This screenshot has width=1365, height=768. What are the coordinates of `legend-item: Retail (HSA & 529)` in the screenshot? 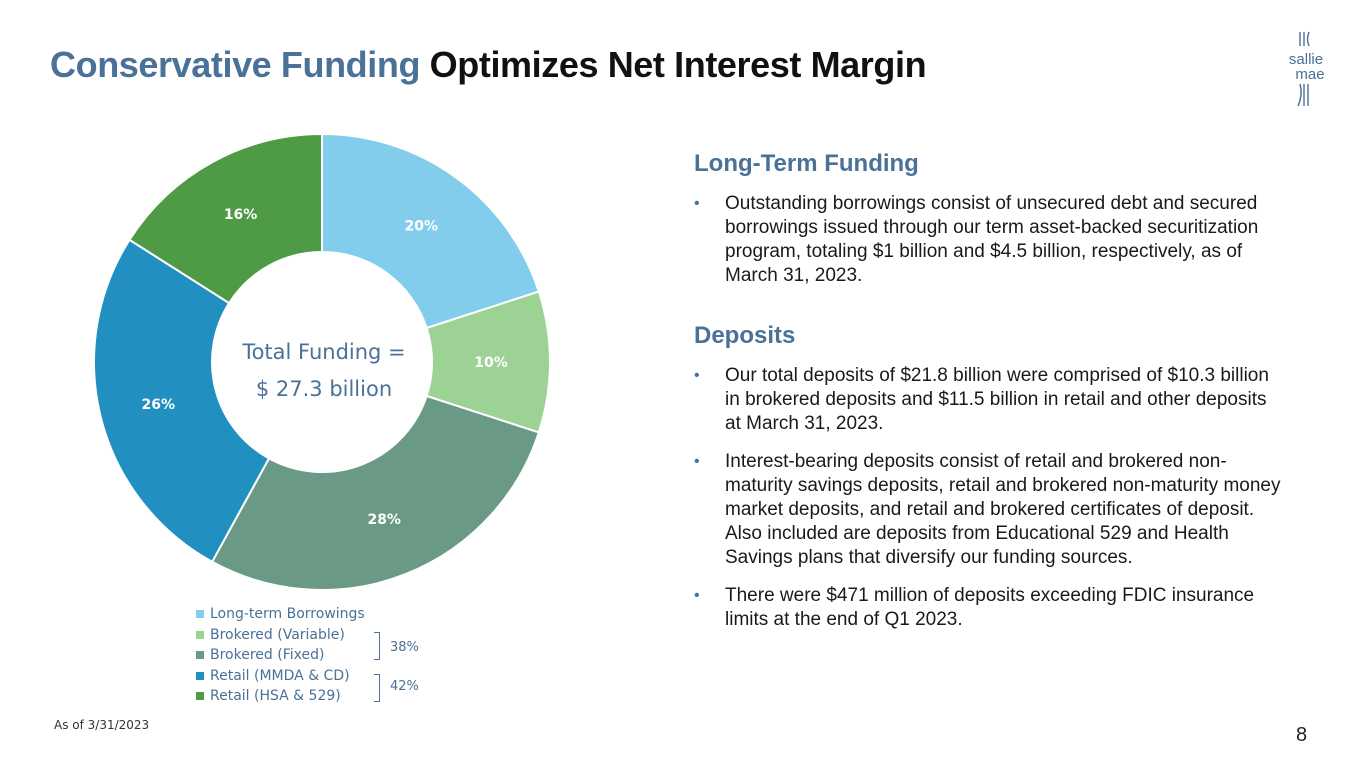 It's located at (280, 696).